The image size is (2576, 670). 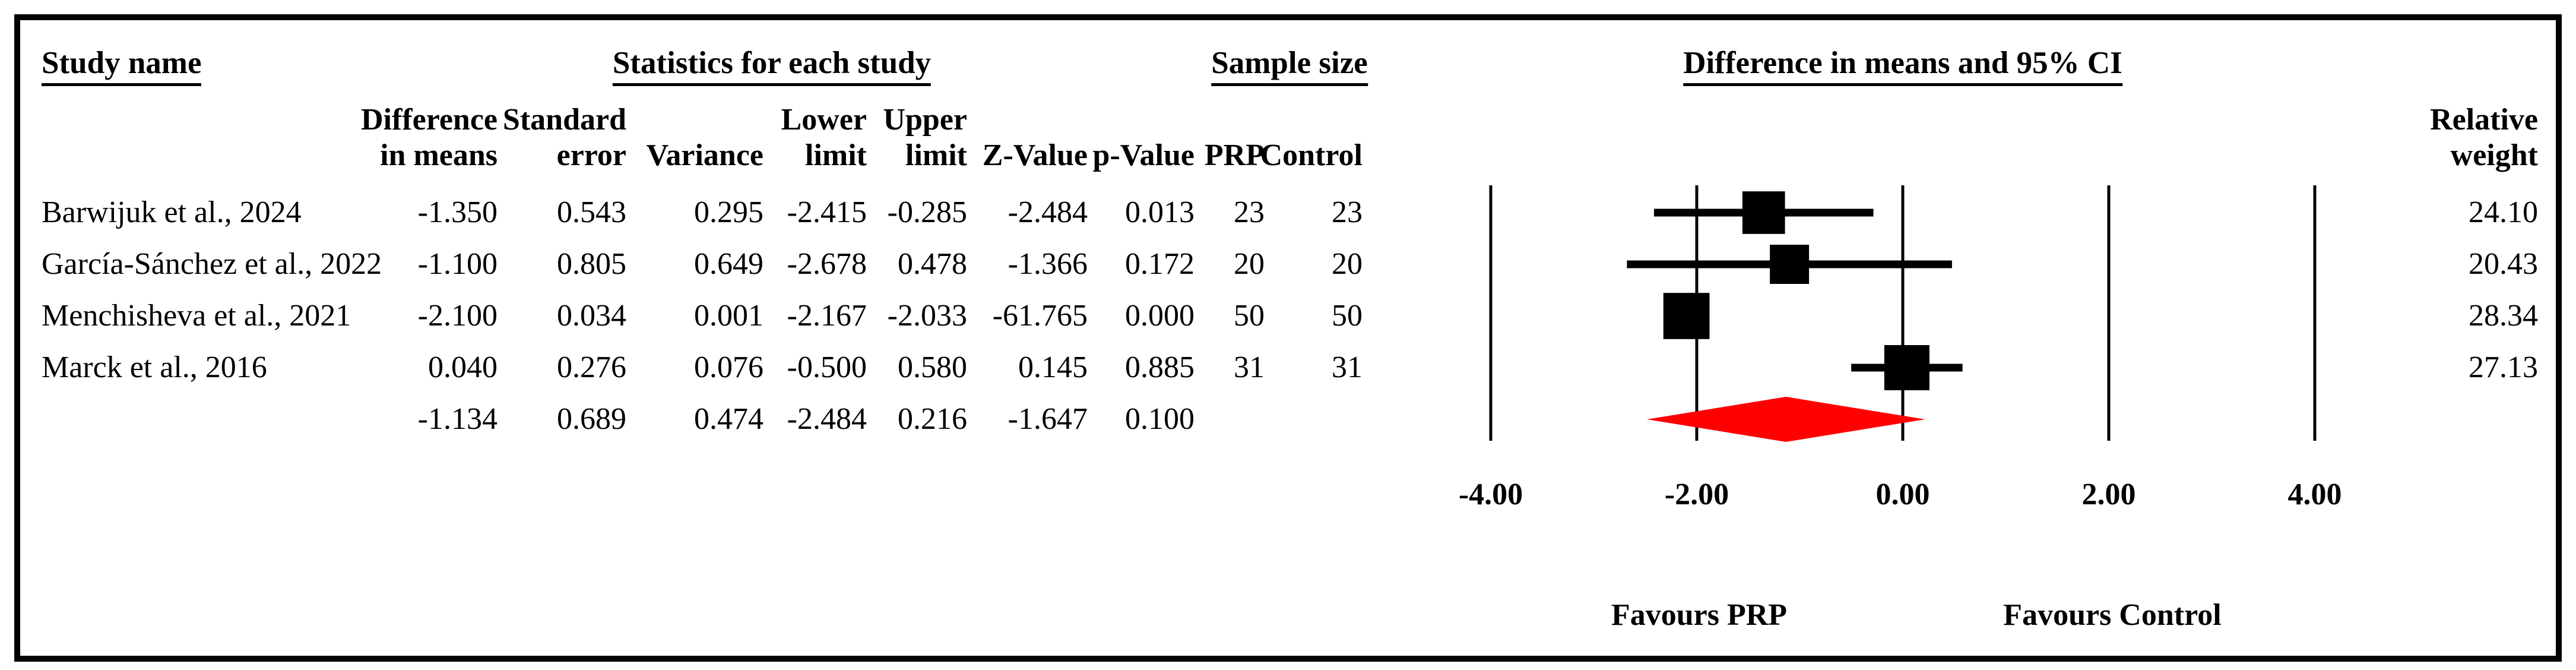 What do you see at coordinates (729, 367) in the screenshot?
I see `stat-cell: 0.076` at bounding box center [729, 367].